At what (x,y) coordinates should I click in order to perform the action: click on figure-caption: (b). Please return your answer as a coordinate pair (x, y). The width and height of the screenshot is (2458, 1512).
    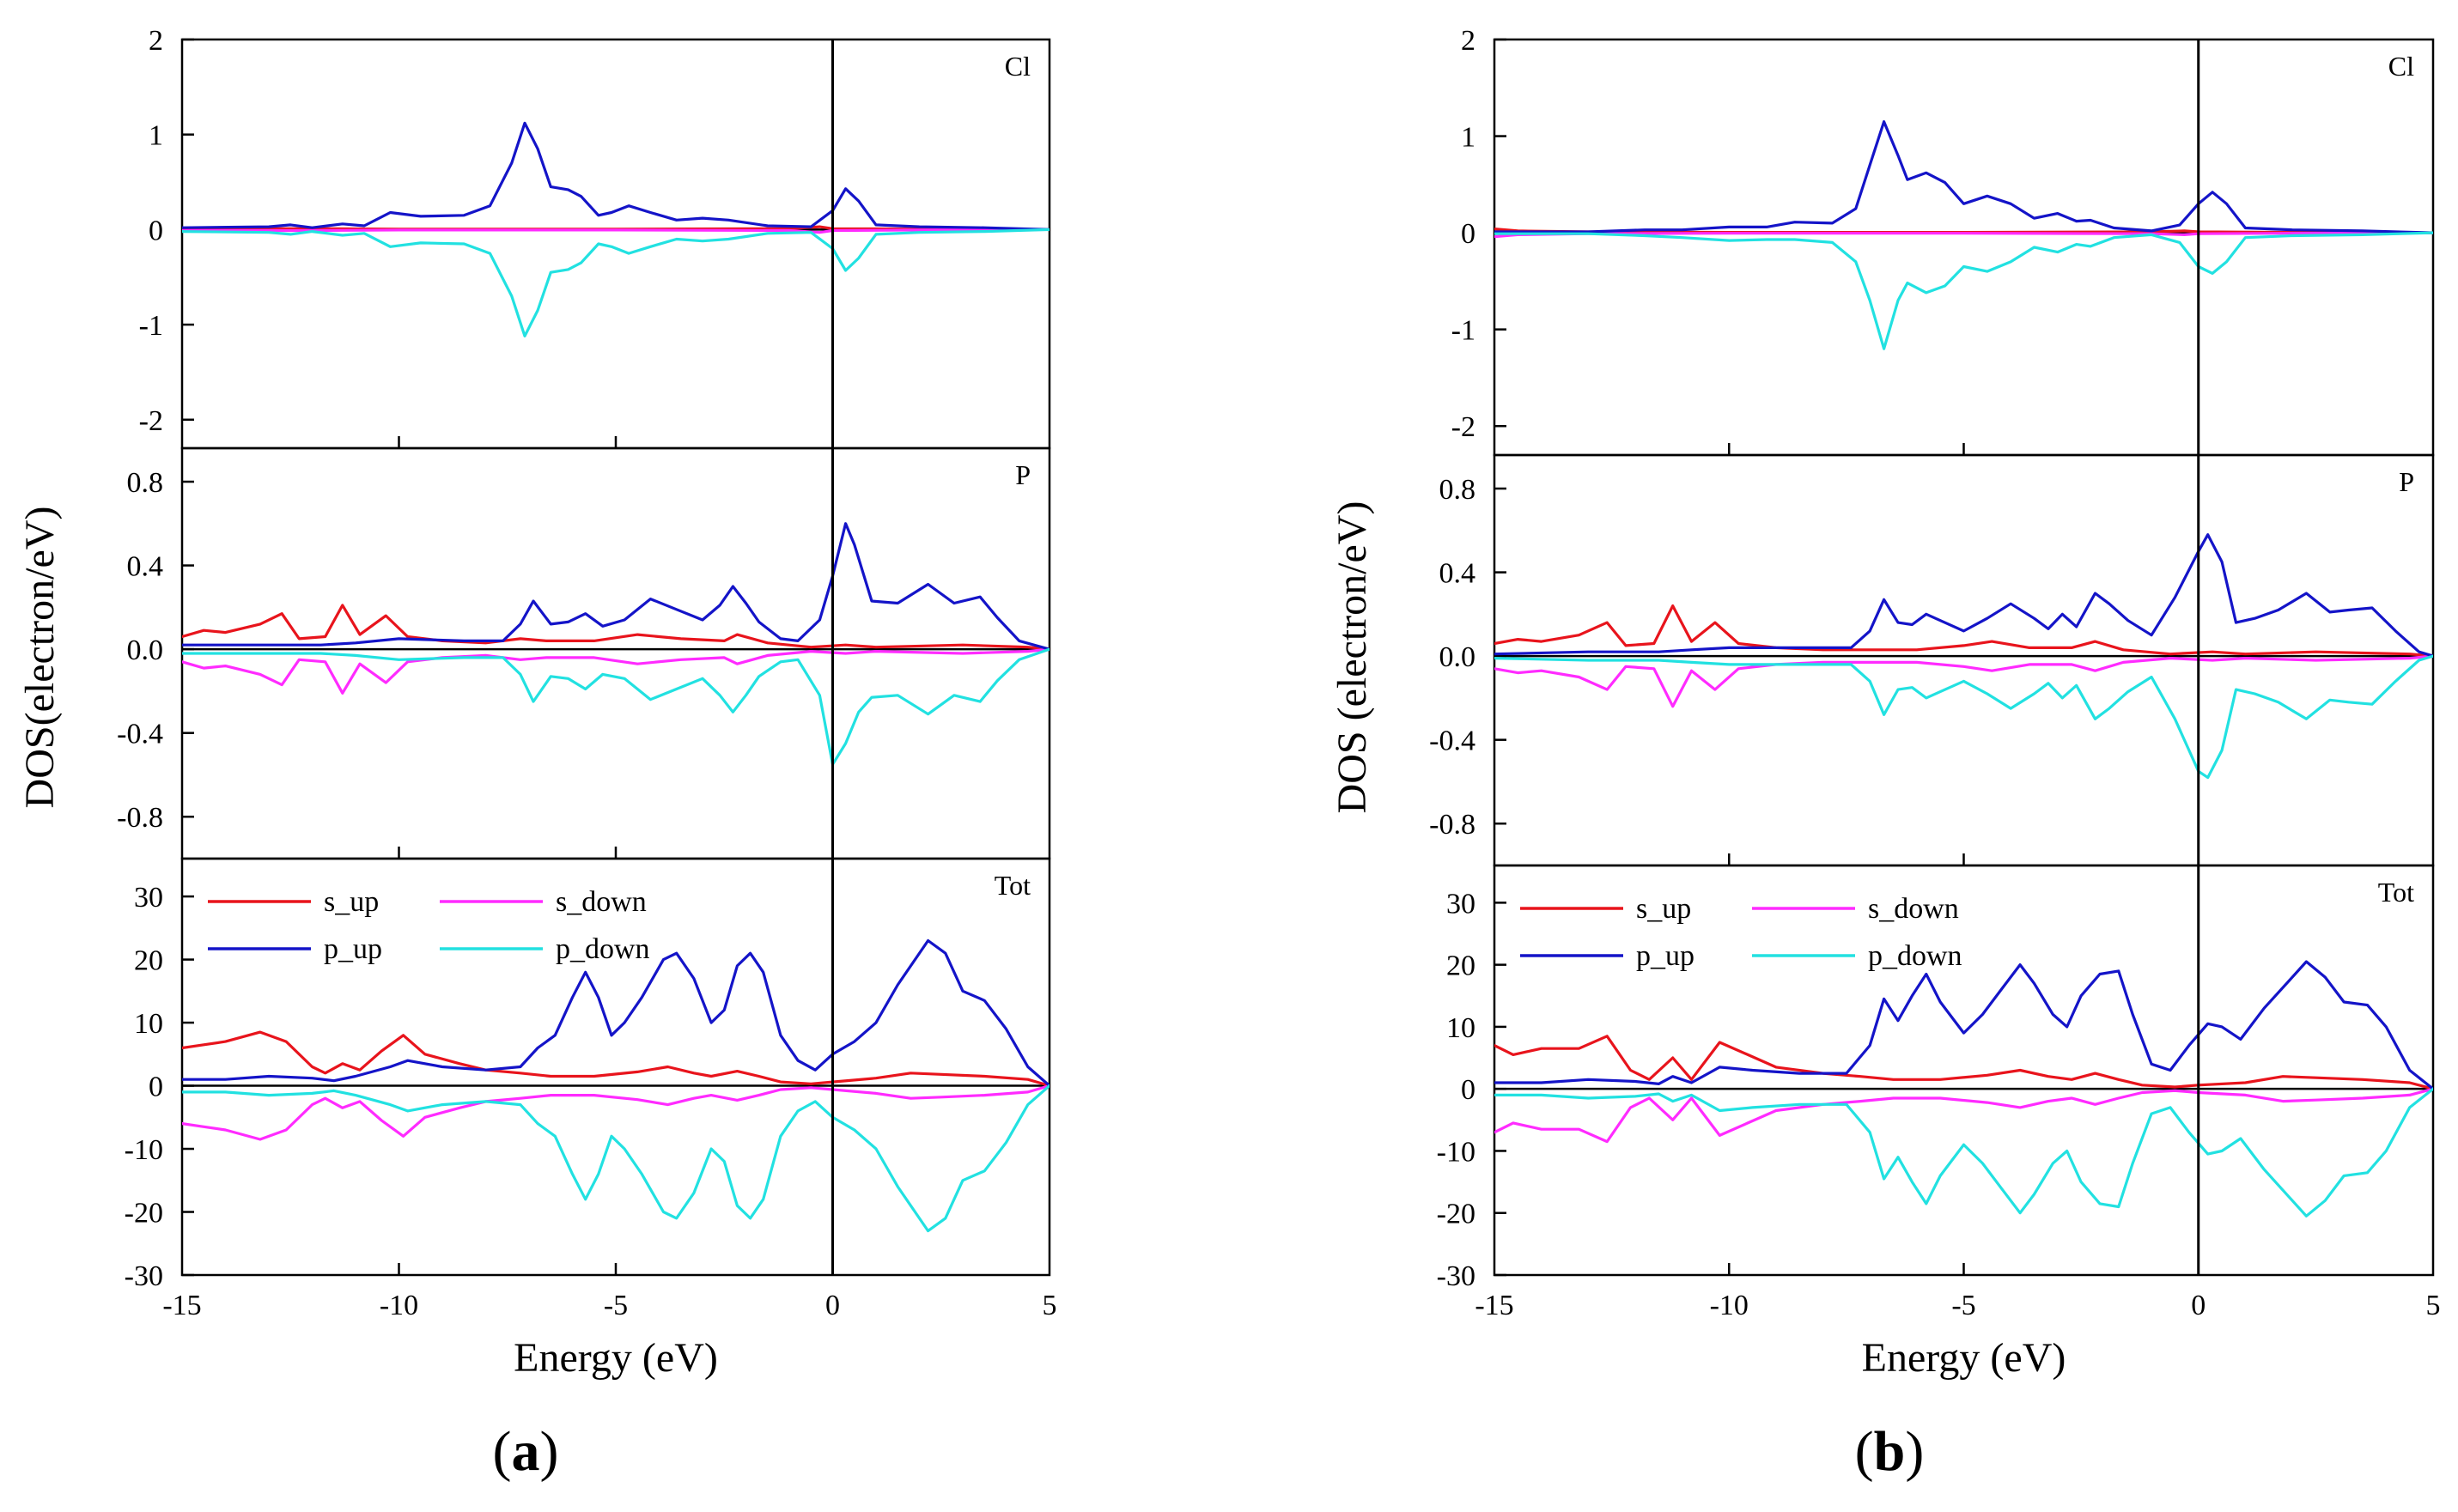
    Looking at the image, I should click on (1890, 1452).